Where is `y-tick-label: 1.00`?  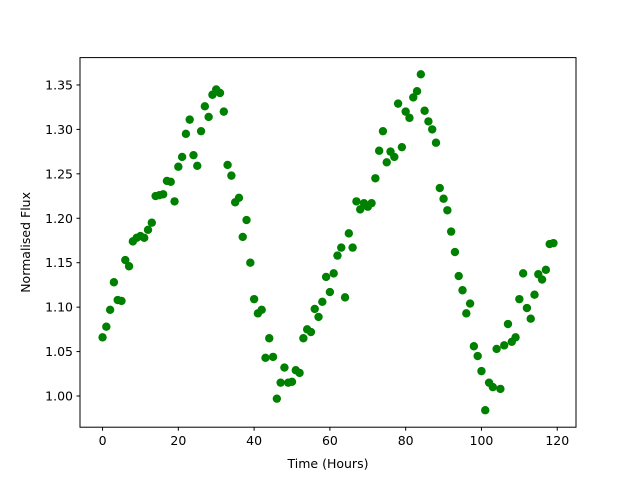
y-tick-label: 1.00 is located at coordinates (59, 396).